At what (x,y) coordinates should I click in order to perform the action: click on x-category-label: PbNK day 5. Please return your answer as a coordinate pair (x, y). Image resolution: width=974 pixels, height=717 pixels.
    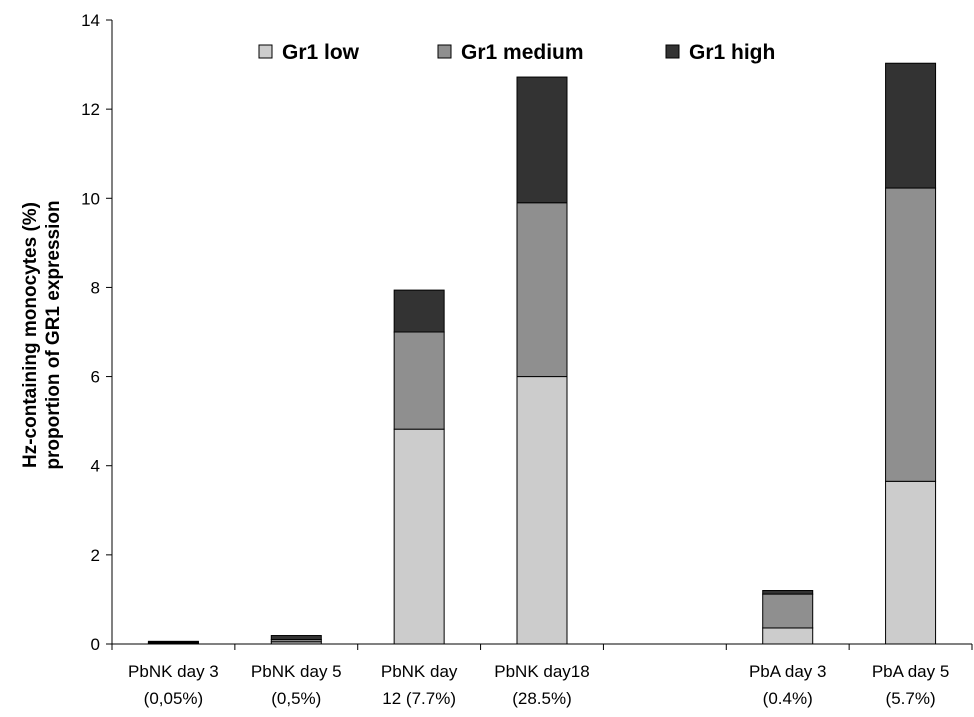
    Looking at the image, I should click on (296, 671).